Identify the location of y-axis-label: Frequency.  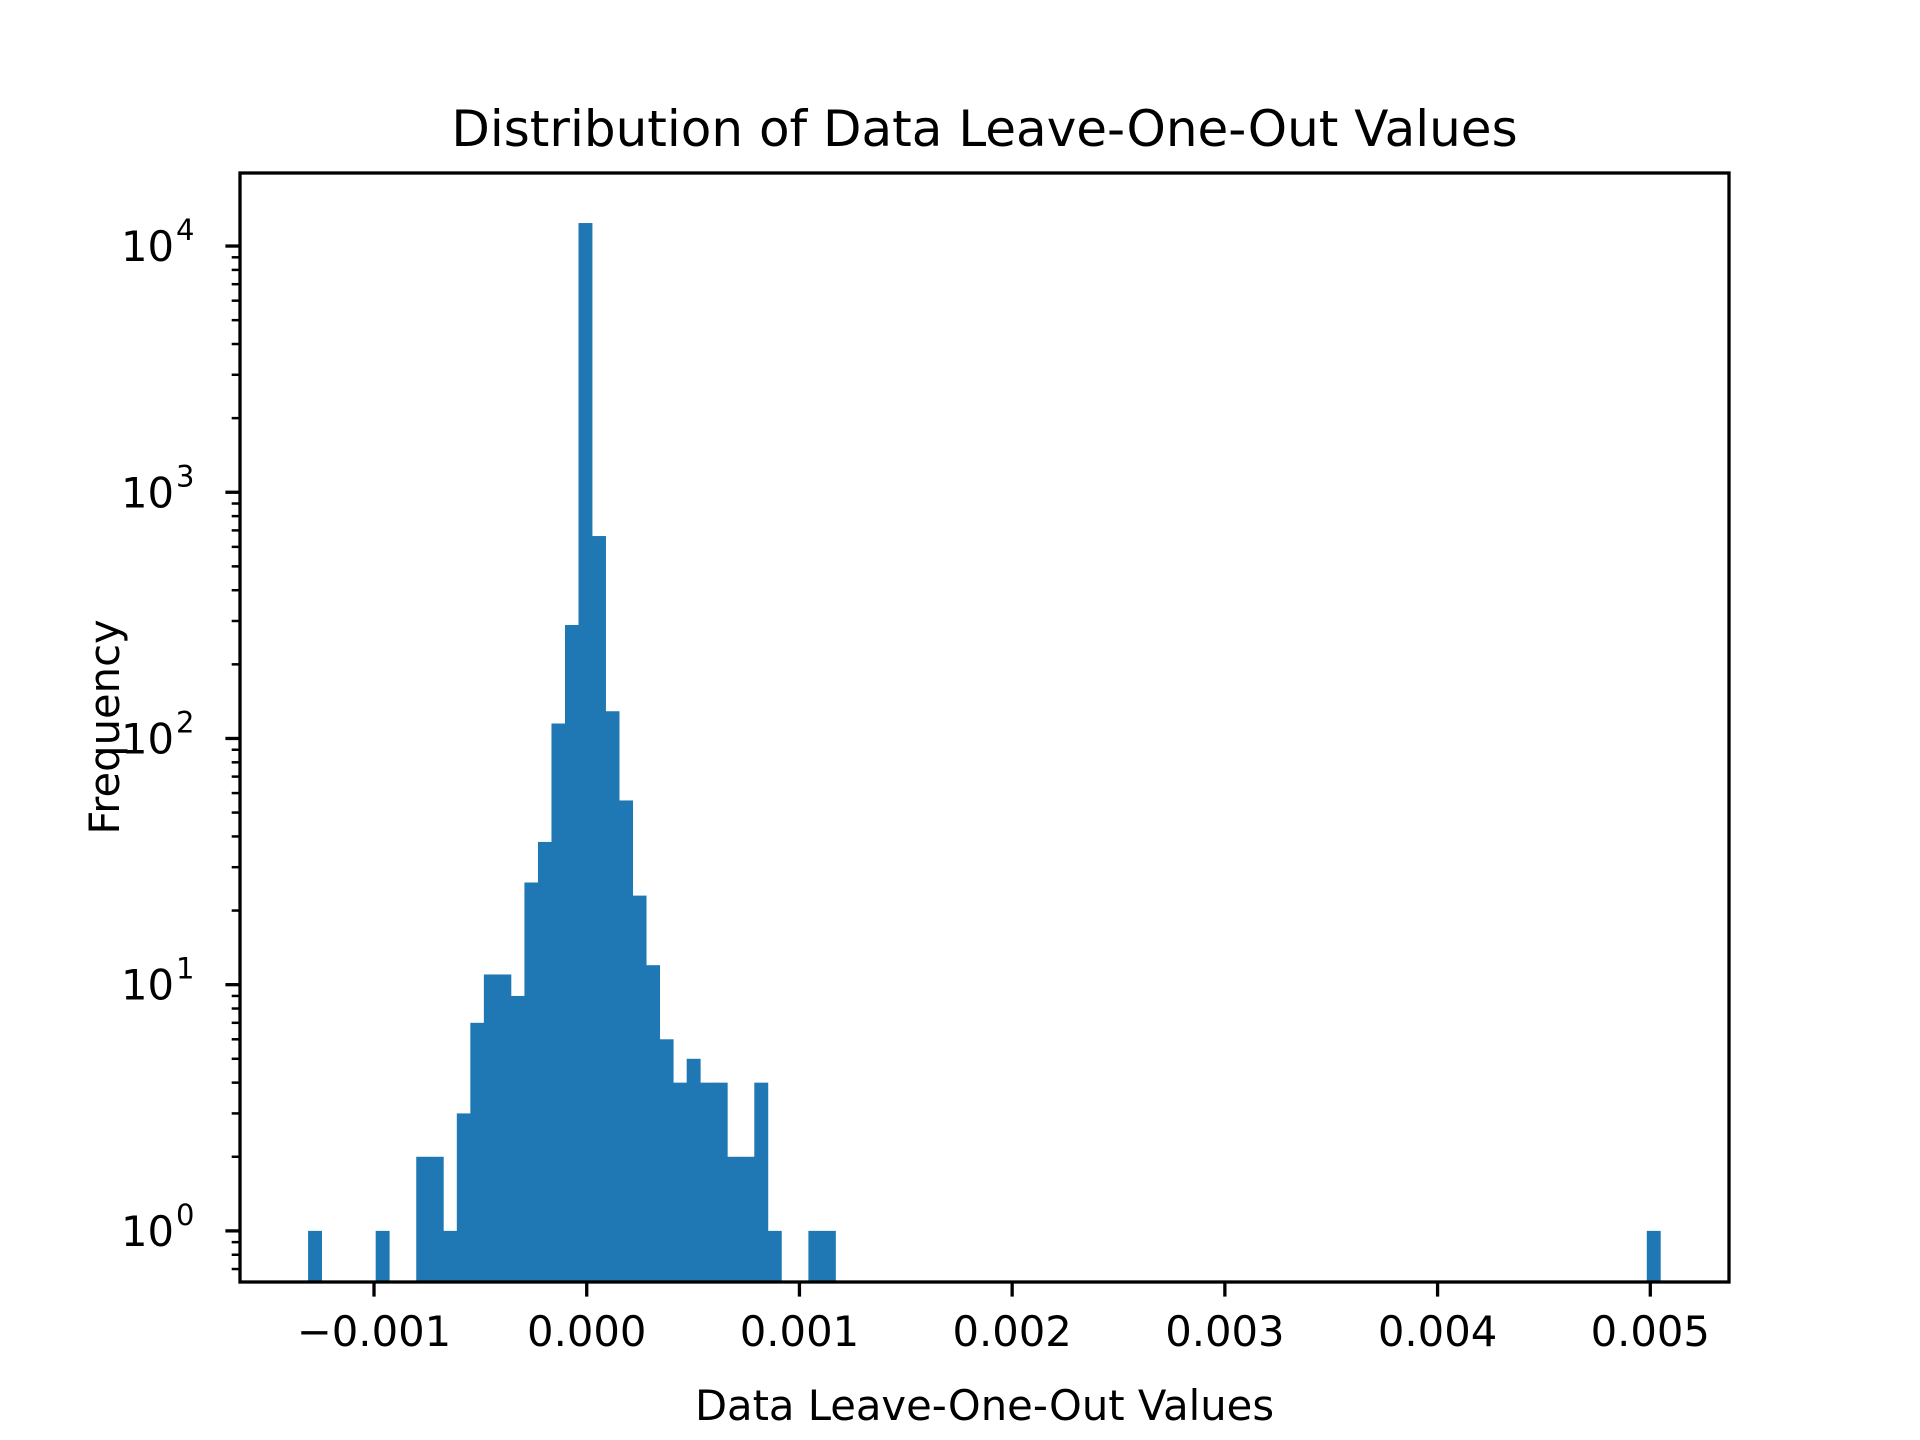
(104, 727).